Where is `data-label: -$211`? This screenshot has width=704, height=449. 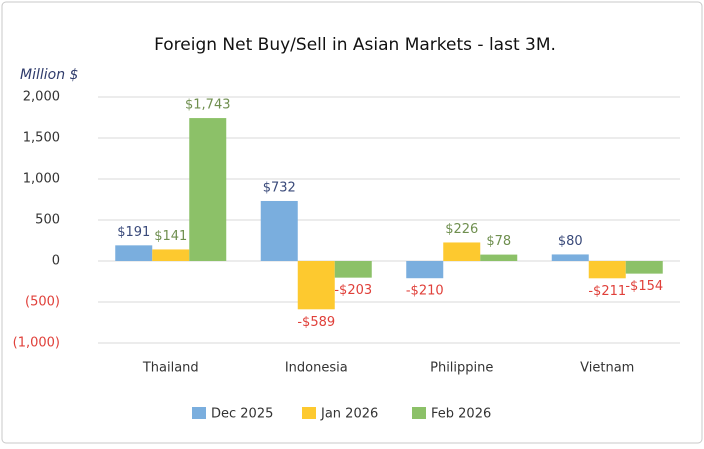
data-label: -$211 is located at coordinates (607, 291).